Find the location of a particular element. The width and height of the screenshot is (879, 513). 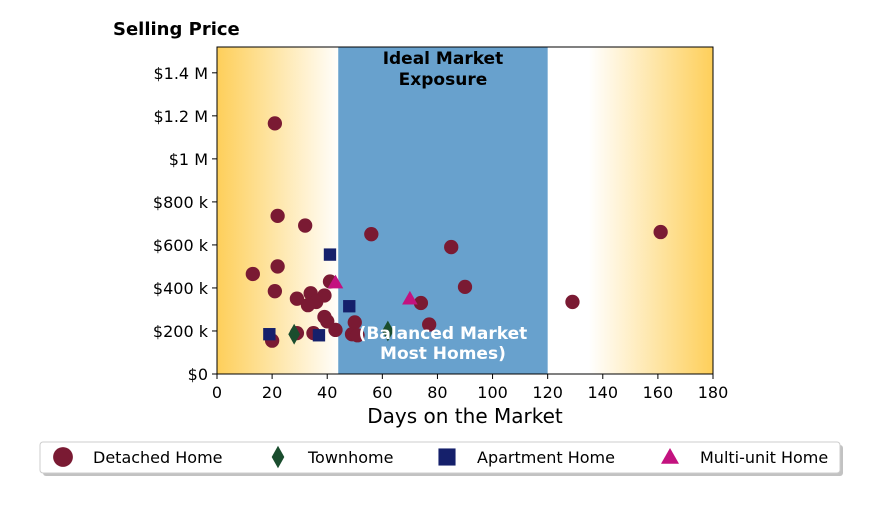

y-tick-label: $1 M is located at coordinates (188, 159).